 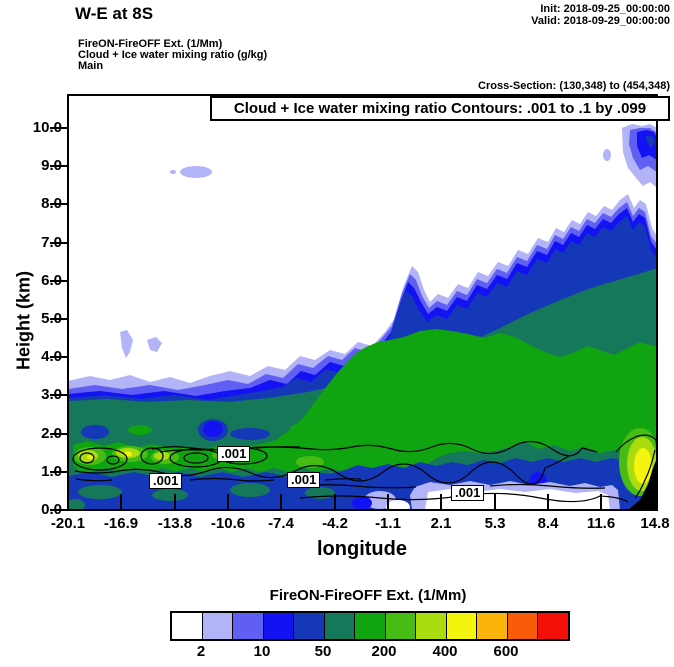 I want to click on field-line-3: Main, so click(x=91, y=66).